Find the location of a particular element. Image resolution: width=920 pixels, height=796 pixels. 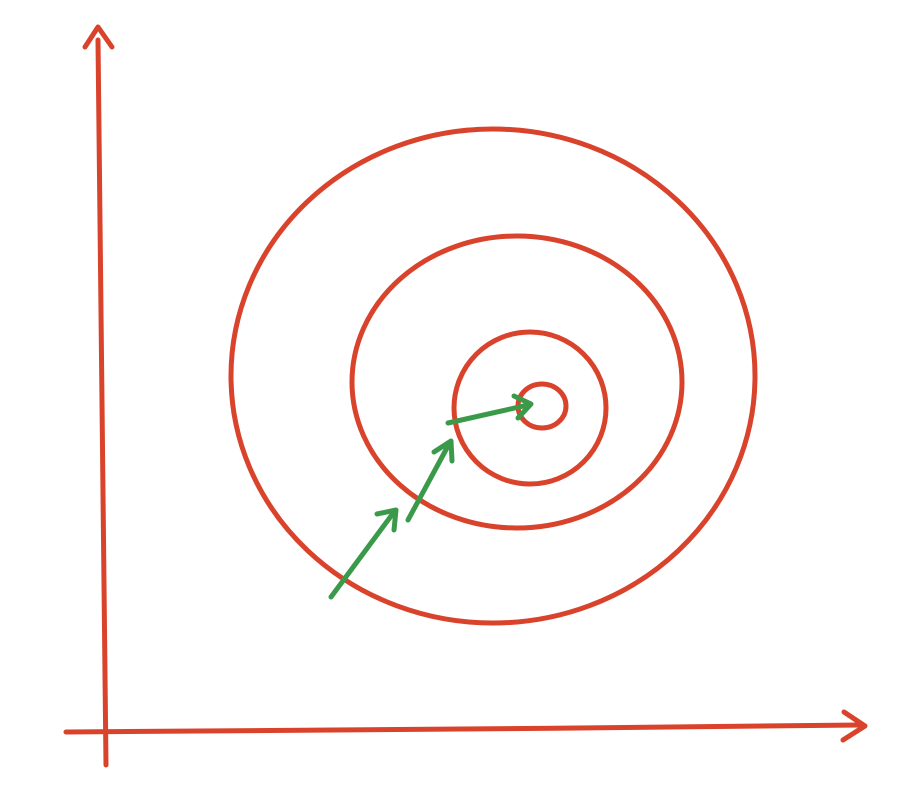

x-axis-line is located at coordinates (463, 728).